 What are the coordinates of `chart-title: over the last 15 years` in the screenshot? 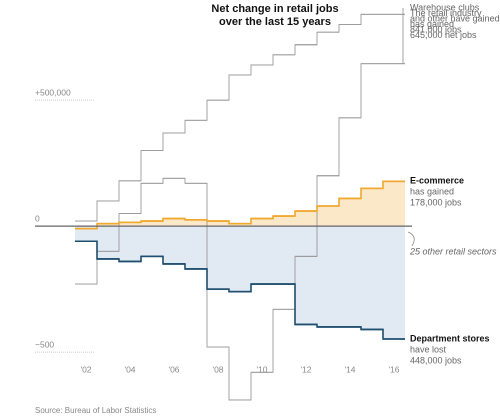 It's located at (275, 22).